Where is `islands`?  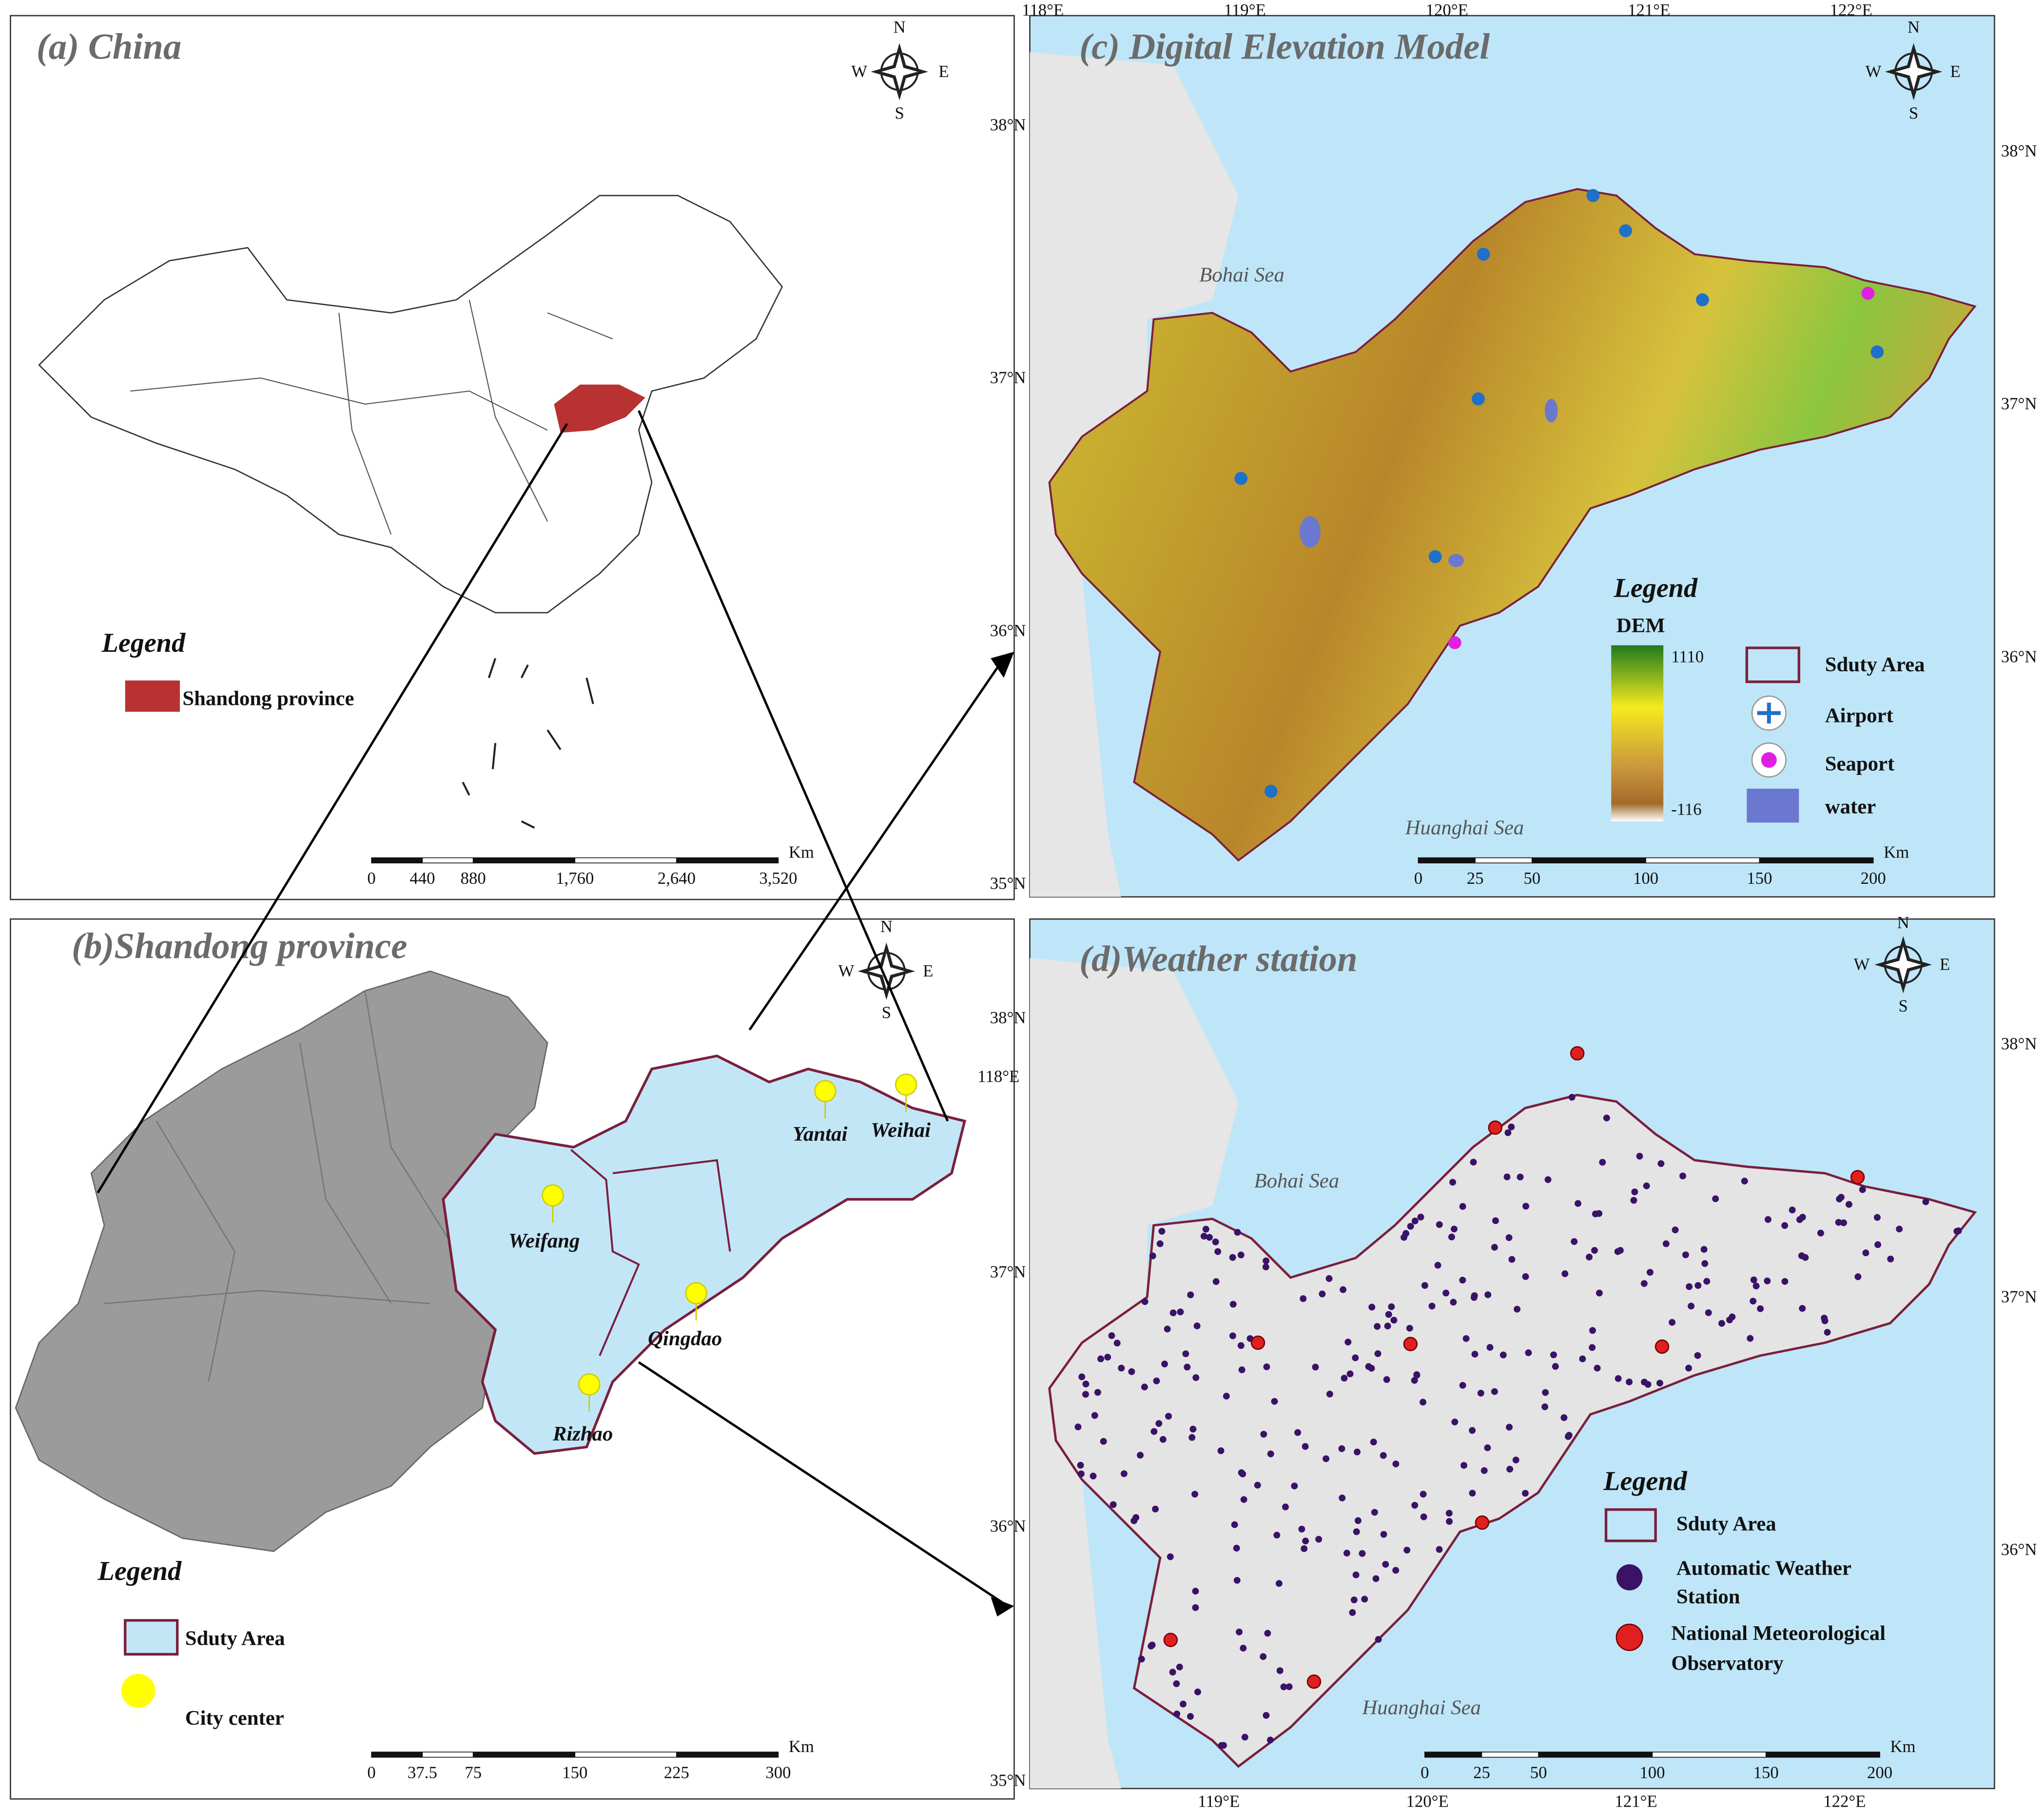 islands is located at coordinates (528, 743).